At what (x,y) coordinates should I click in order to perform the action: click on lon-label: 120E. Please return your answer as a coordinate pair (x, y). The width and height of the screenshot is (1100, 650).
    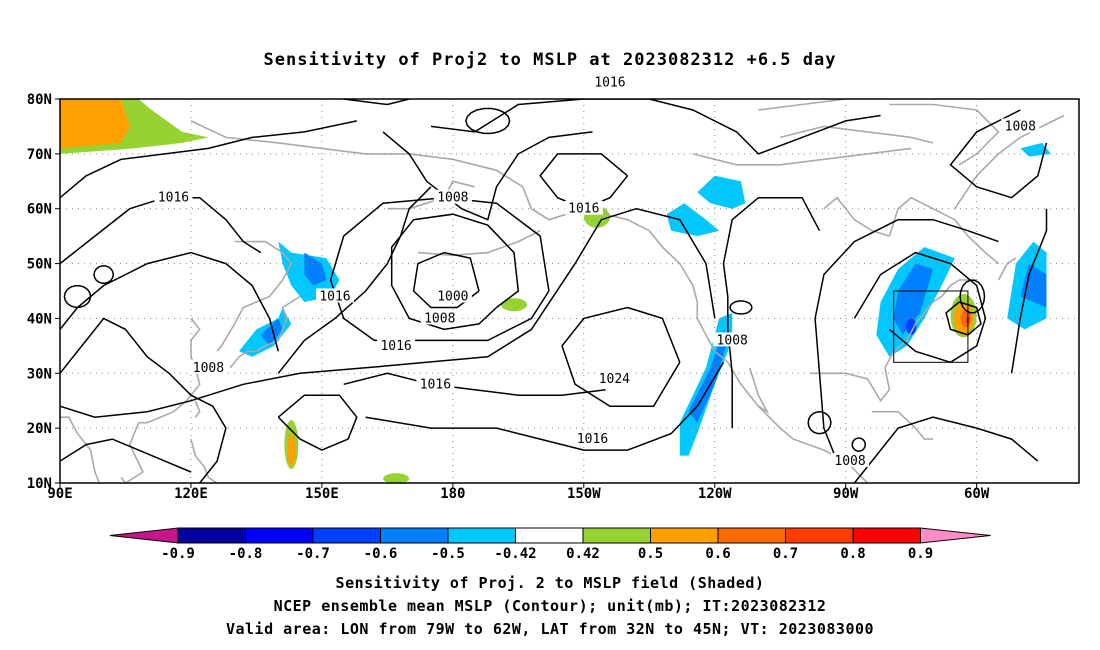
    Looking at the image, I should click on (191, 494).